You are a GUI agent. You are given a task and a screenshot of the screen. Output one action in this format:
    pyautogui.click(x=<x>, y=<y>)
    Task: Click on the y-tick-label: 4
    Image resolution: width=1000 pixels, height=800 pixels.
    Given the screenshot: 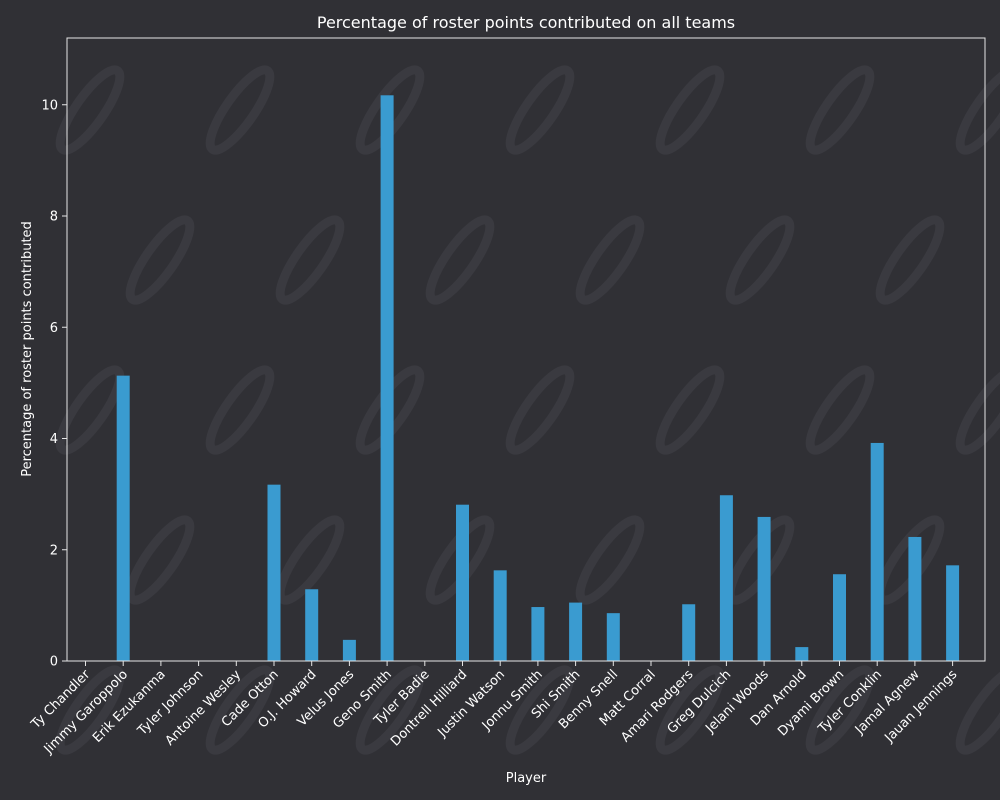 What is the action you would take?
    pyautogui.click(x=54, y=439)
    